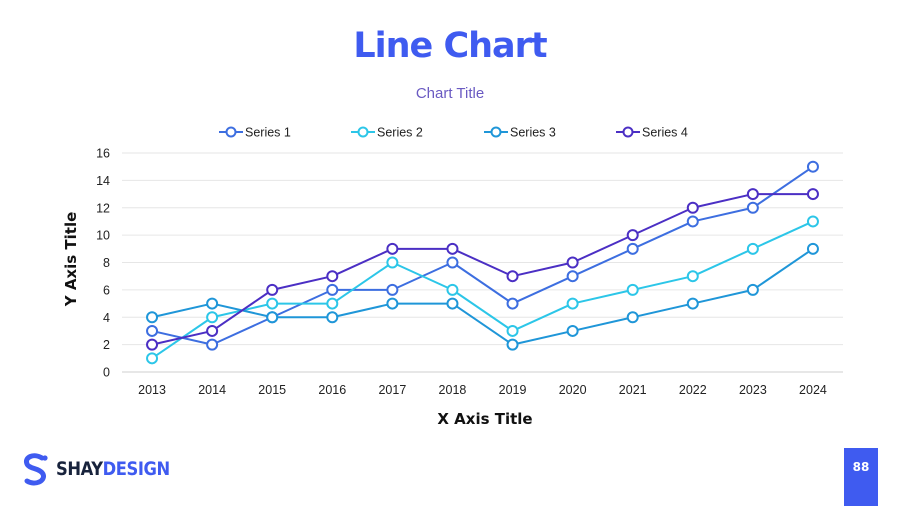 The width and height of the screenshot is (900, 506). What do you see at coordinates (813, 390) in the screenshot?
I see `x-tick-label: 2024` at bounding box center [813, 390].